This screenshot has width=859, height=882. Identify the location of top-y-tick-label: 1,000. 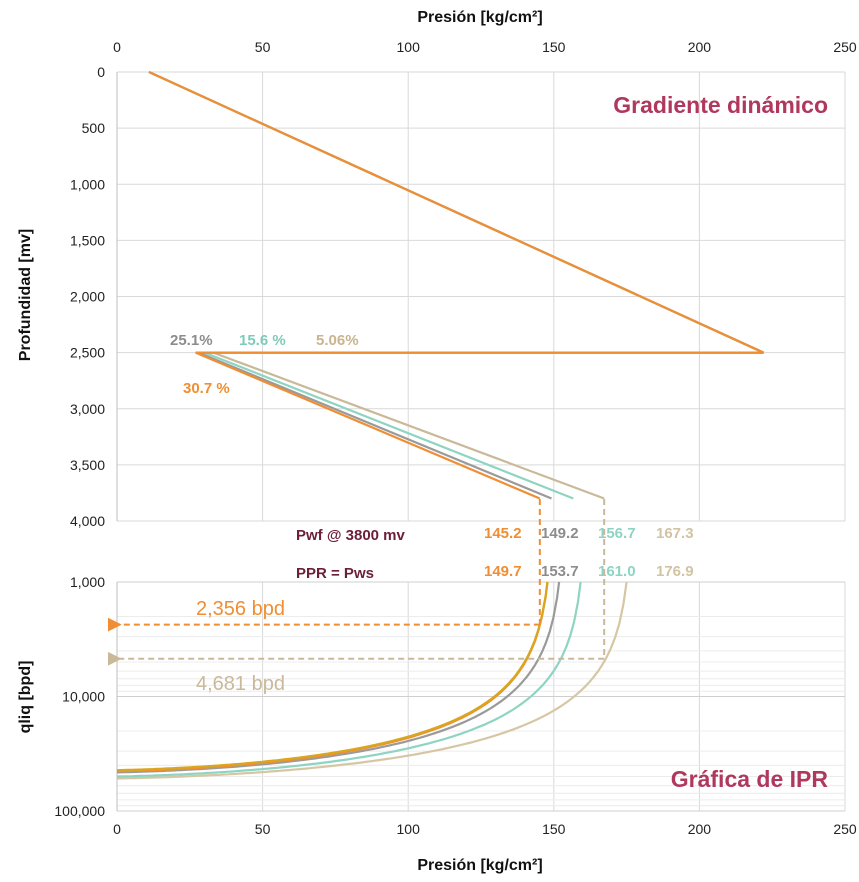
(87, 184).